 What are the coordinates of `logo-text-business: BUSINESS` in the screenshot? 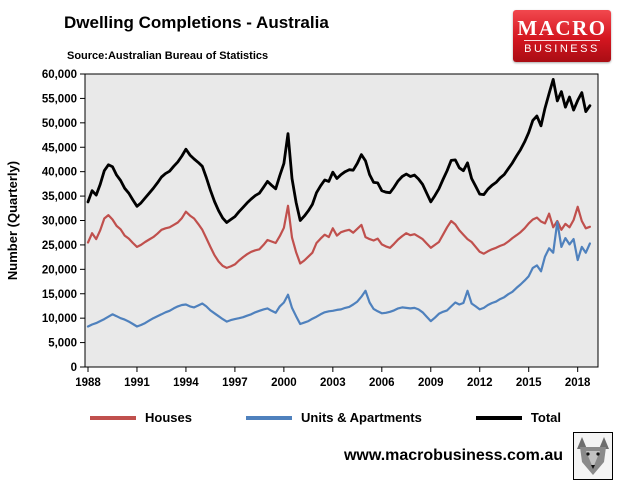 It's located at (562, 47).